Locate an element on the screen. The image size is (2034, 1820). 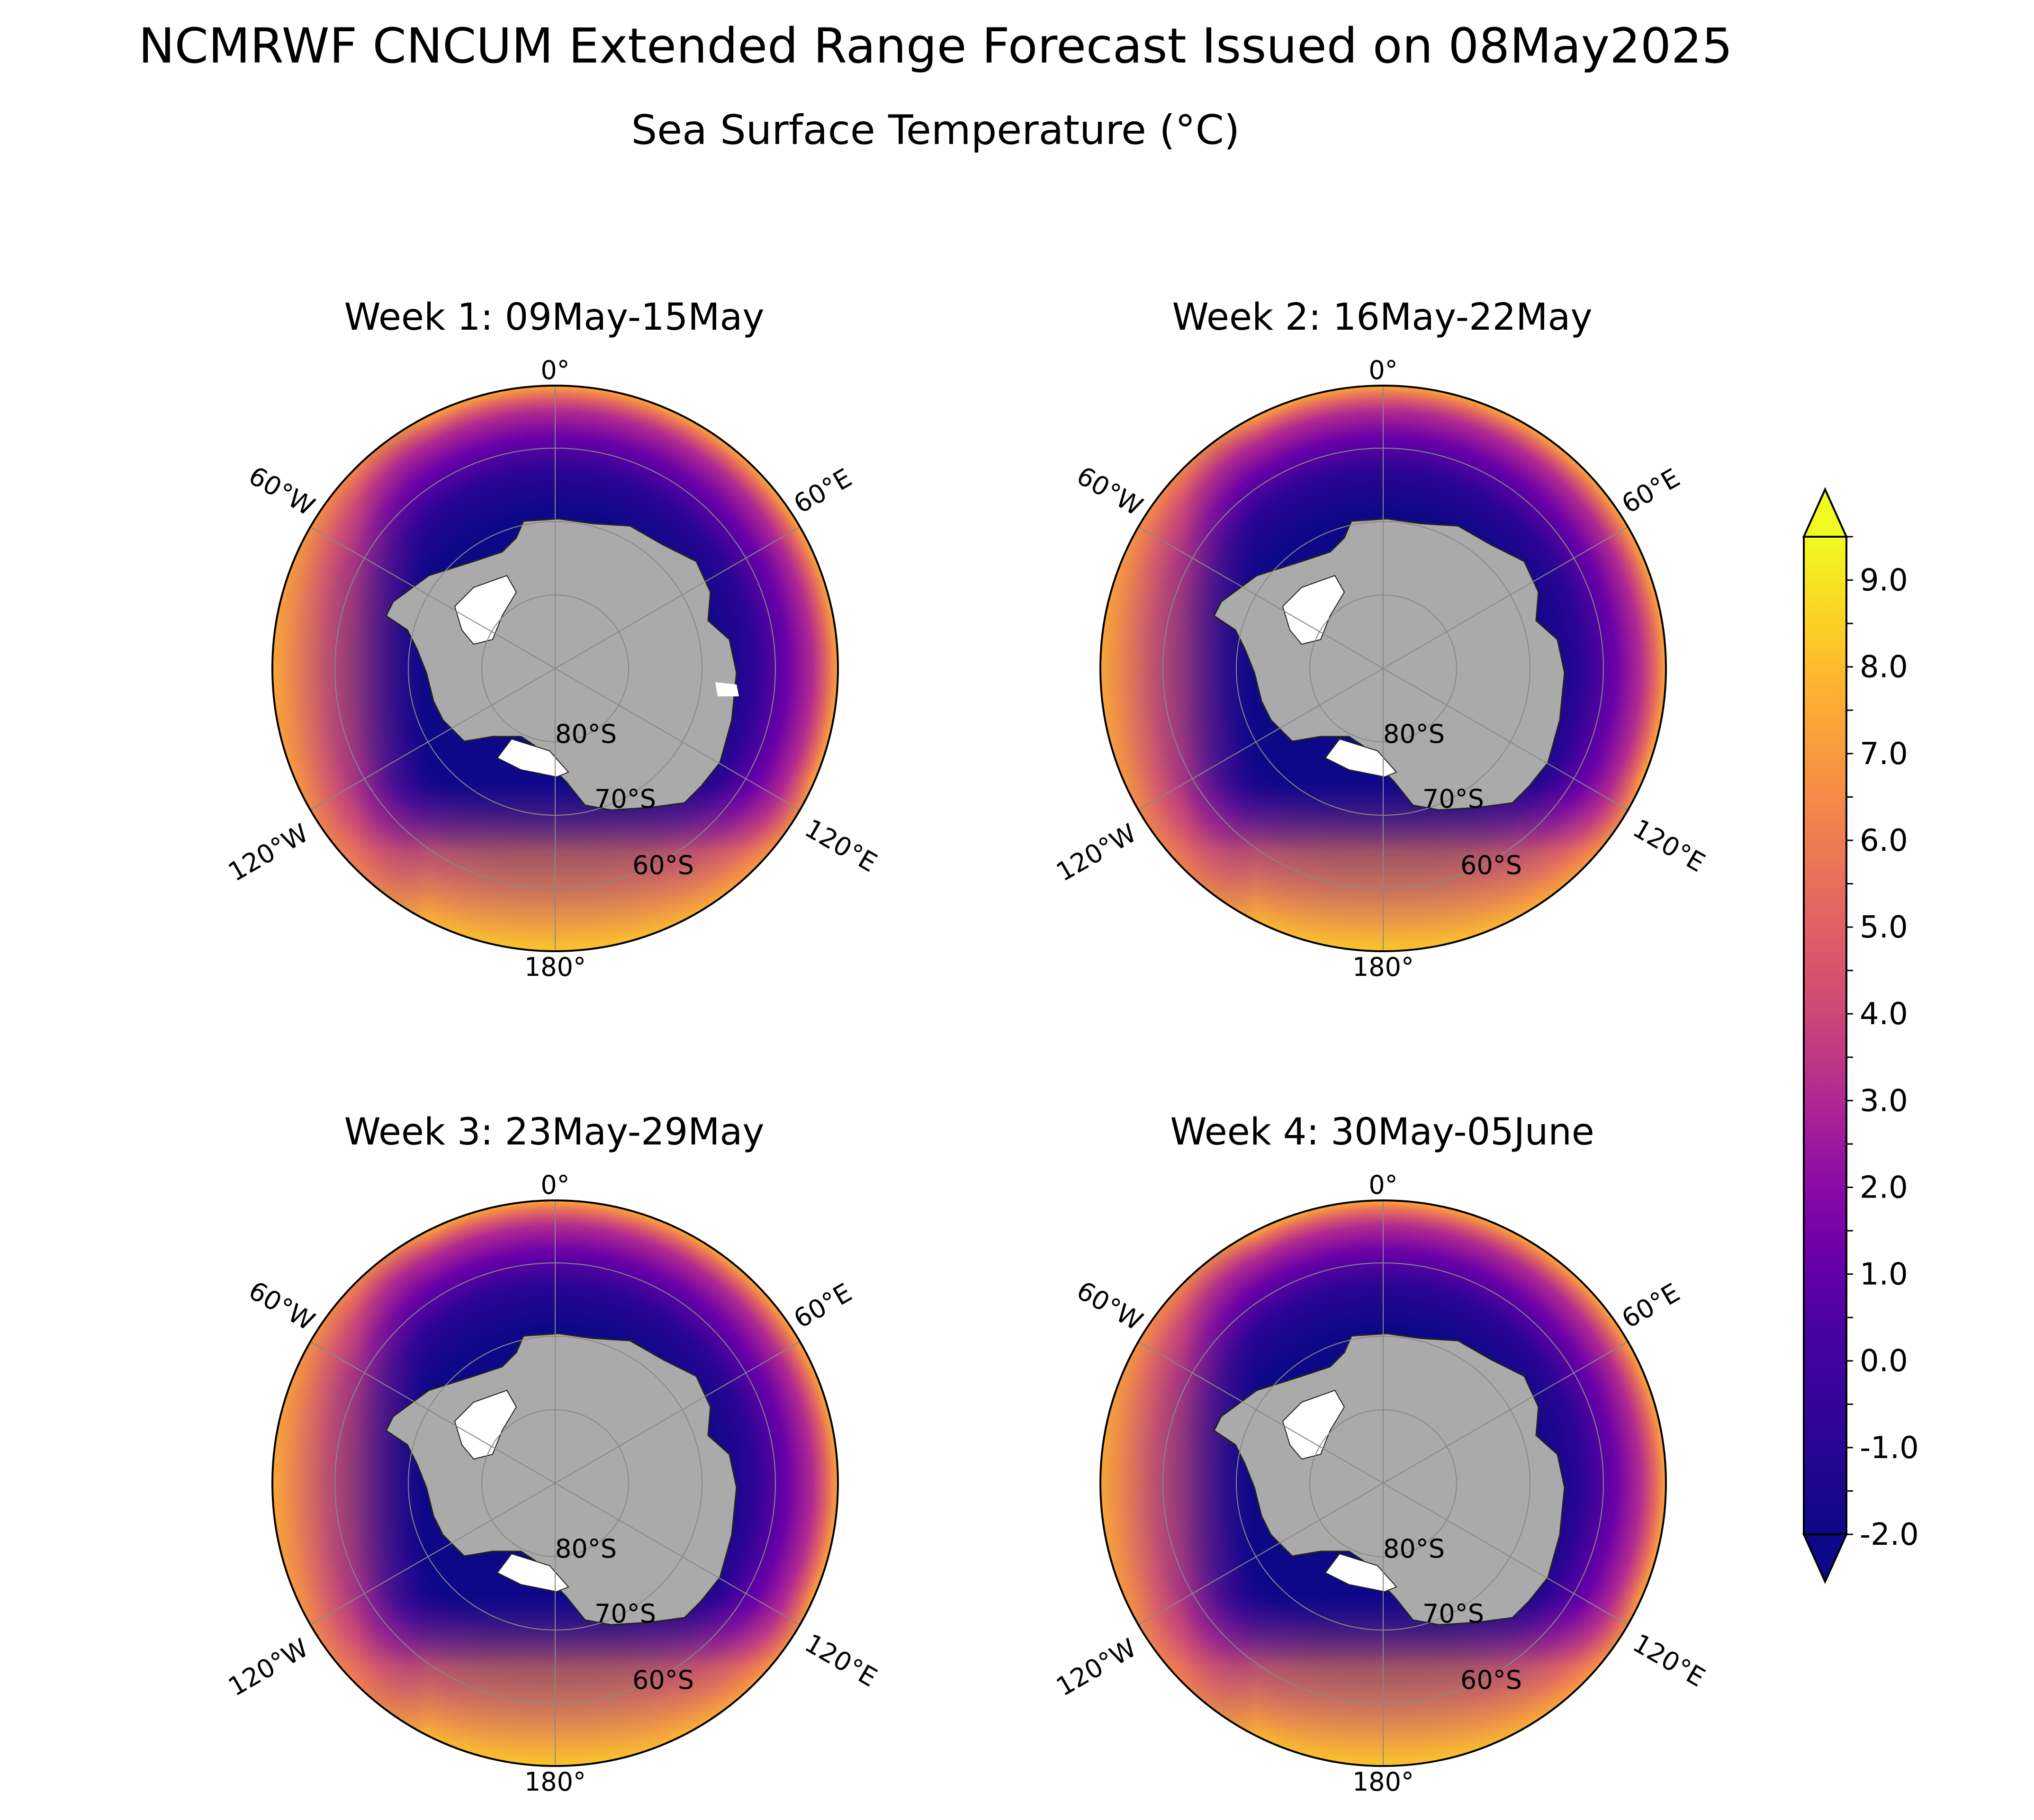
panel-title-week3: Week 3: 23May-29May is located at coordinates (554, 1132).